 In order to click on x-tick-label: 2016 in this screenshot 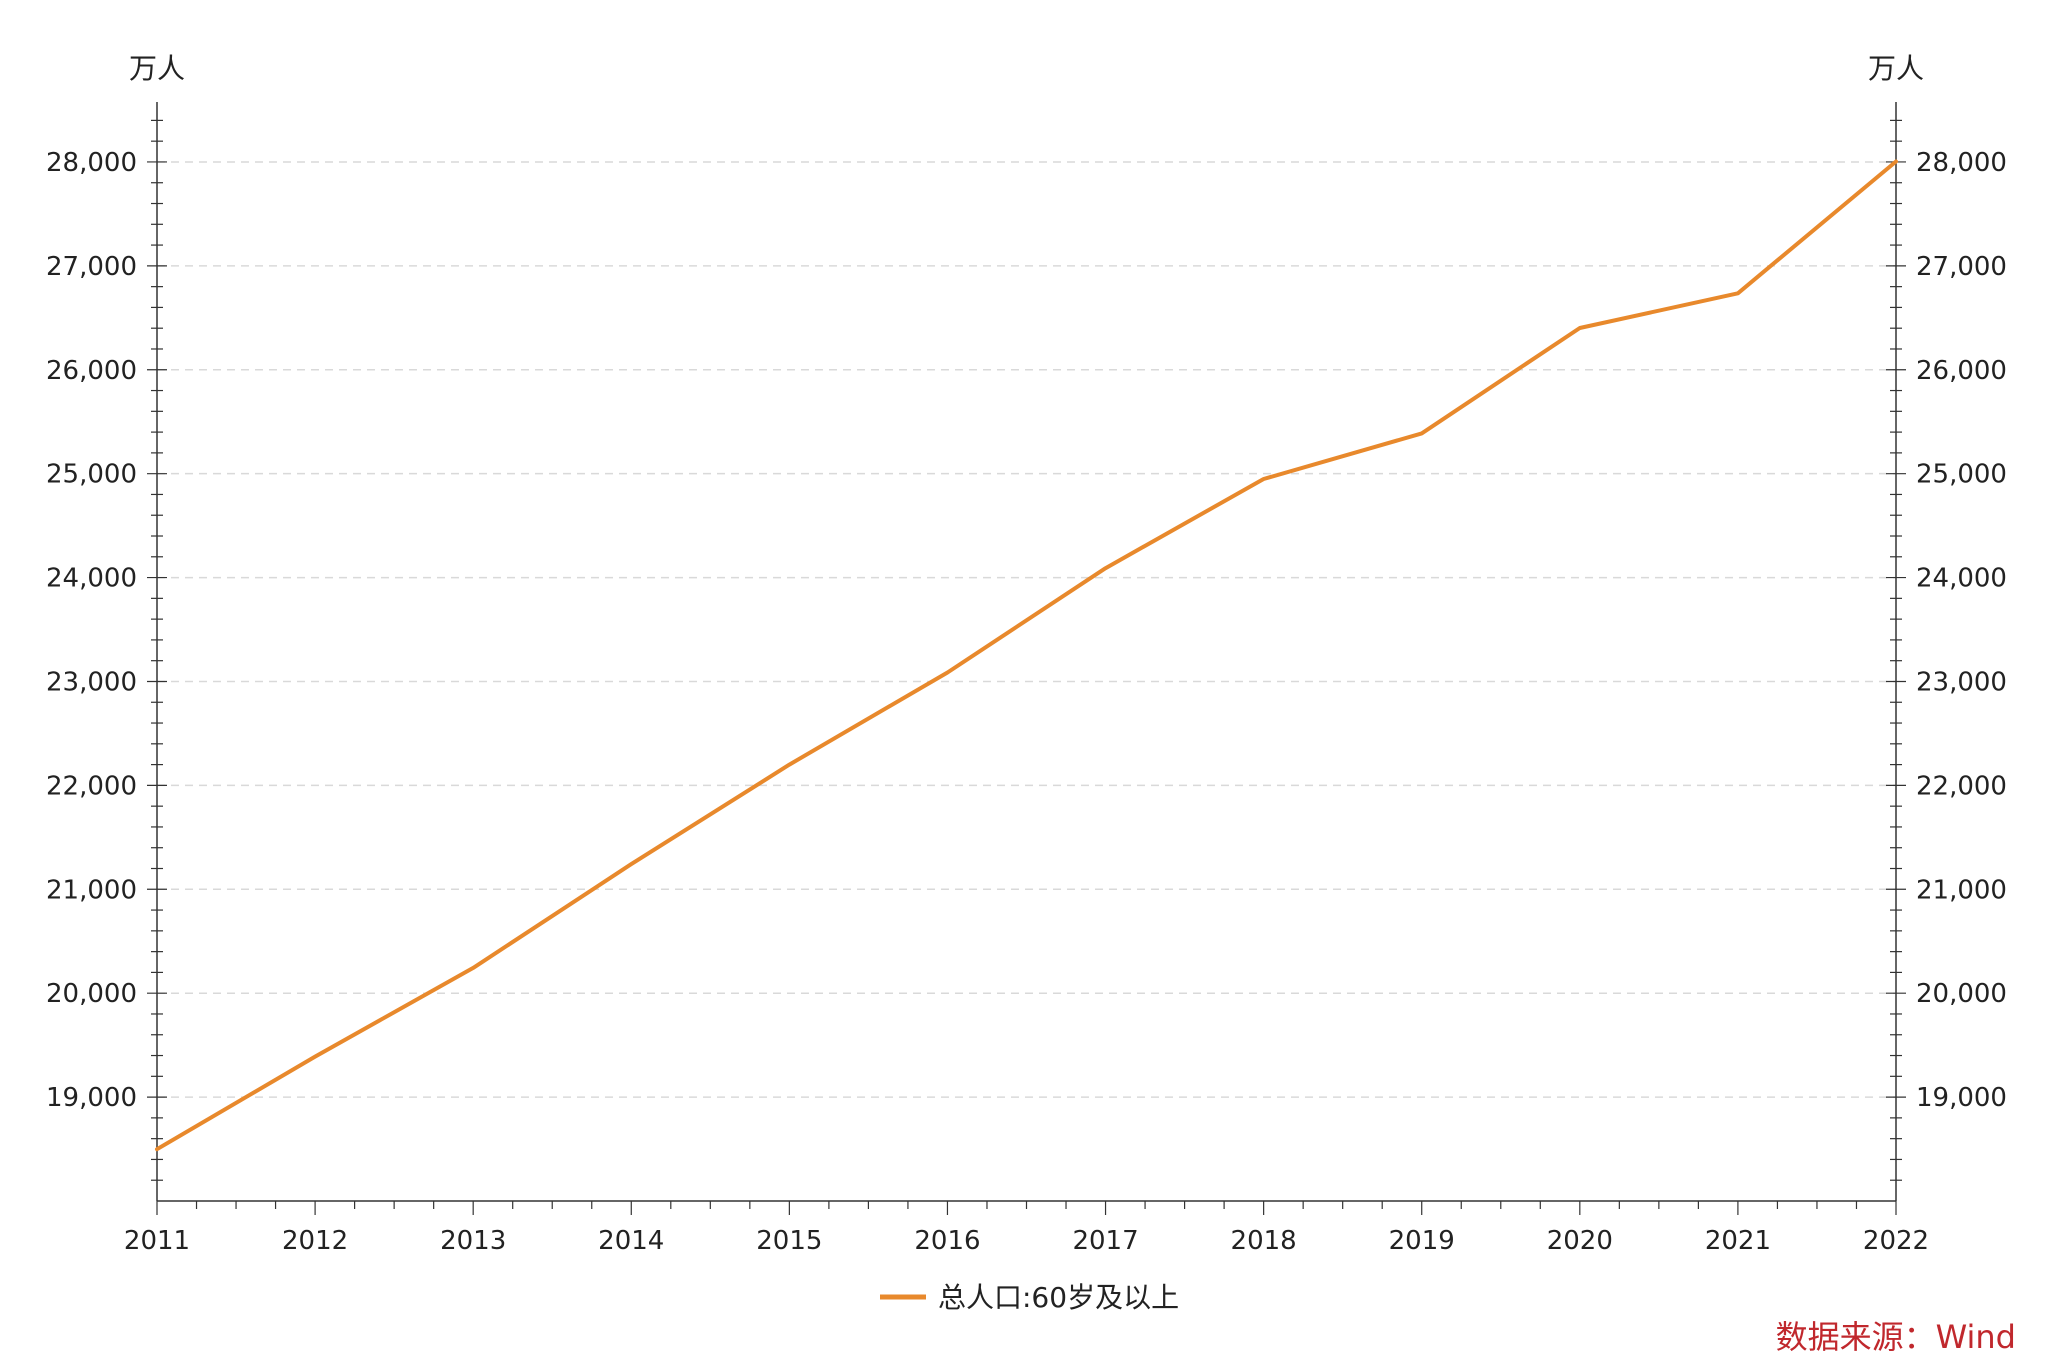, I will do `click(947, 1241)`.